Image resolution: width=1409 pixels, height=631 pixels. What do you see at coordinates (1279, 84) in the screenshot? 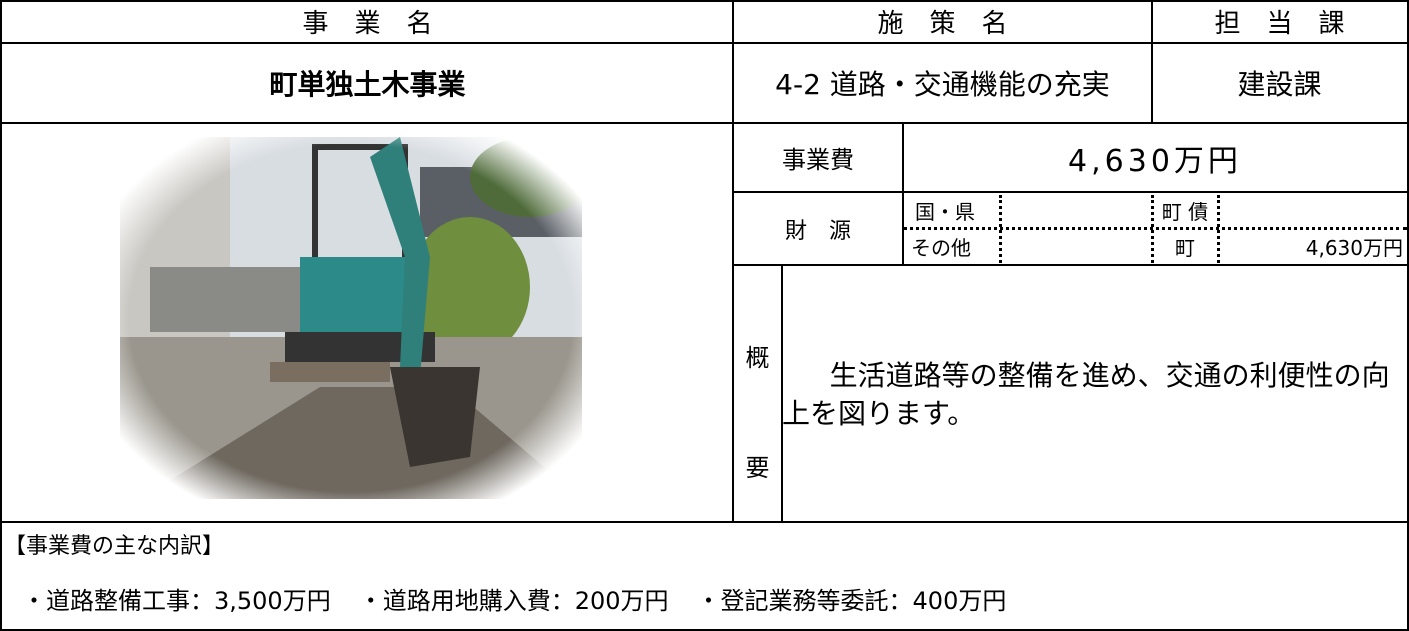
I see `department-name: 建設課` at bounding box center [1279, 84].